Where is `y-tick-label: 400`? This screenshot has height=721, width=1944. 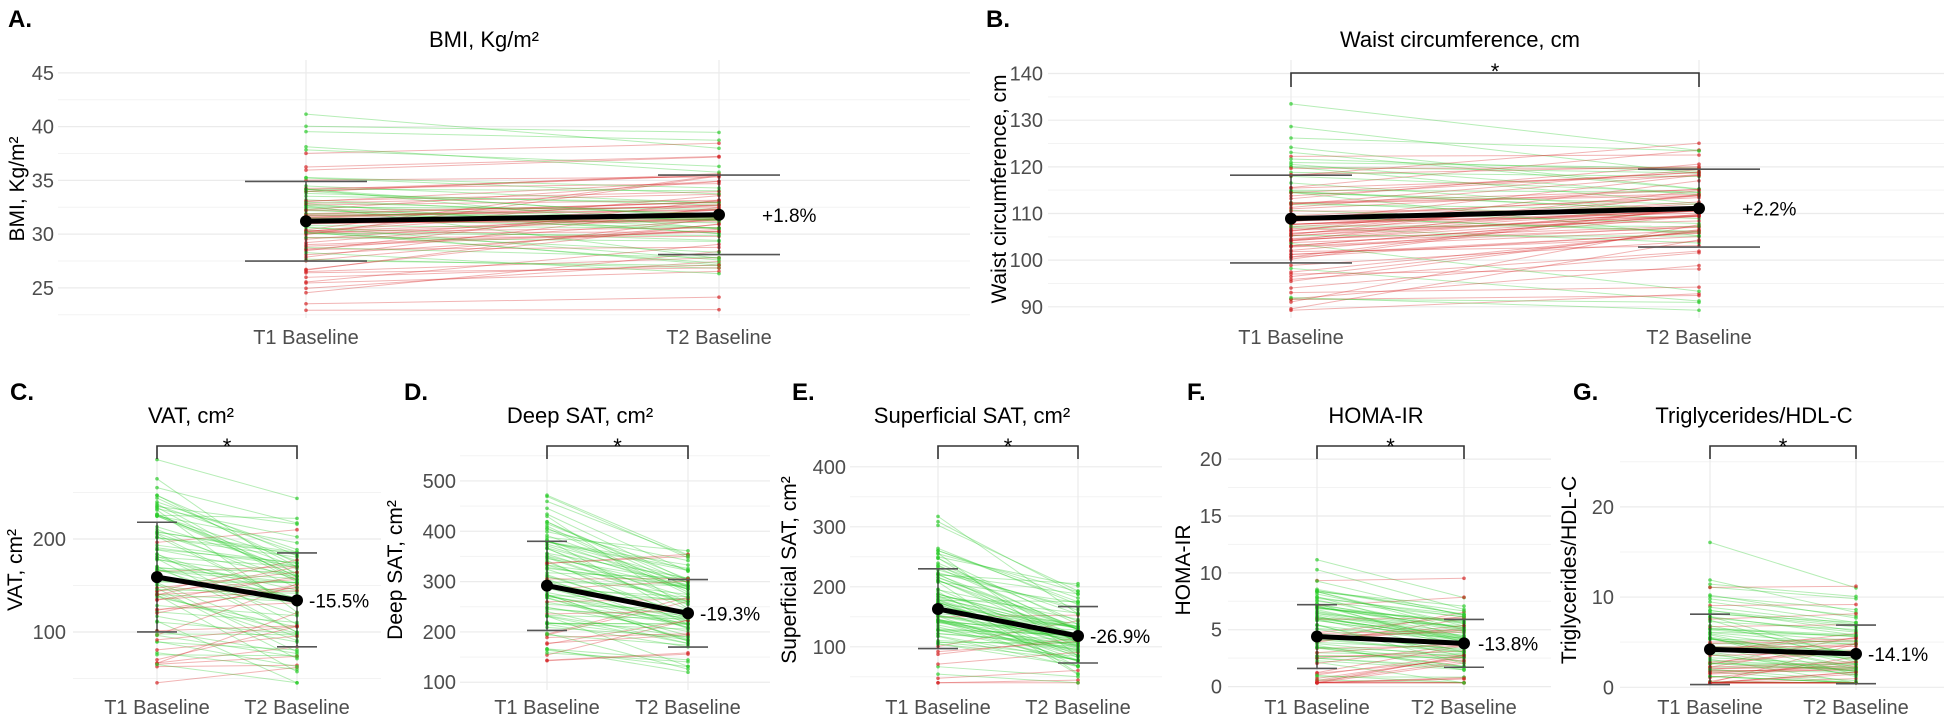
y-tick-label: 400 is located at coordinates (829, 468).